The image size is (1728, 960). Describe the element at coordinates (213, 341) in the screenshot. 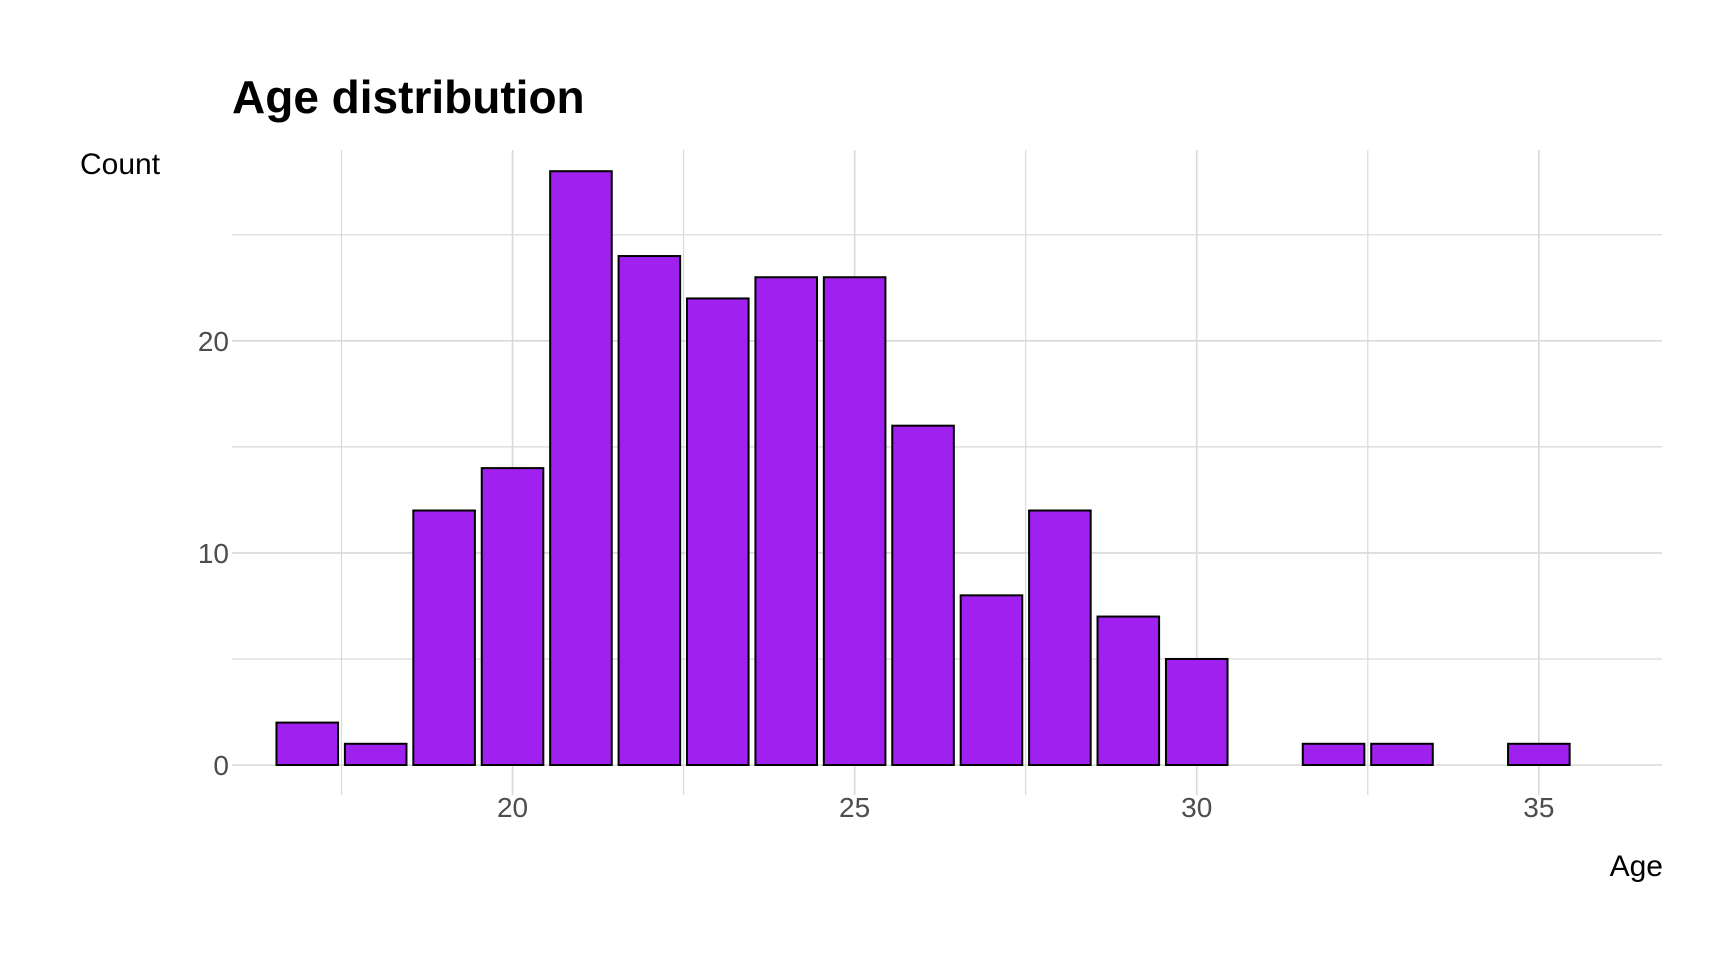

I see `y-tick-label: 20` at that location.